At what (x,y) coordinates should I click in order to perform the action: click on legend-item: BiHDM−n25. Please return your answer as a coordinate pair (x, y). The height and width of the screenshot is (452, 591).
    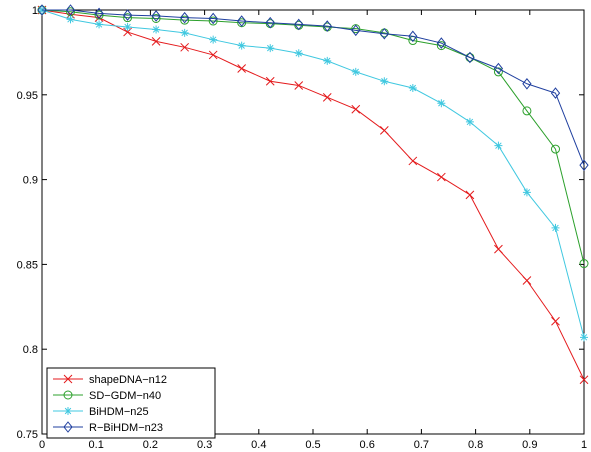
    Looking at the image, I should click on (101, 412).